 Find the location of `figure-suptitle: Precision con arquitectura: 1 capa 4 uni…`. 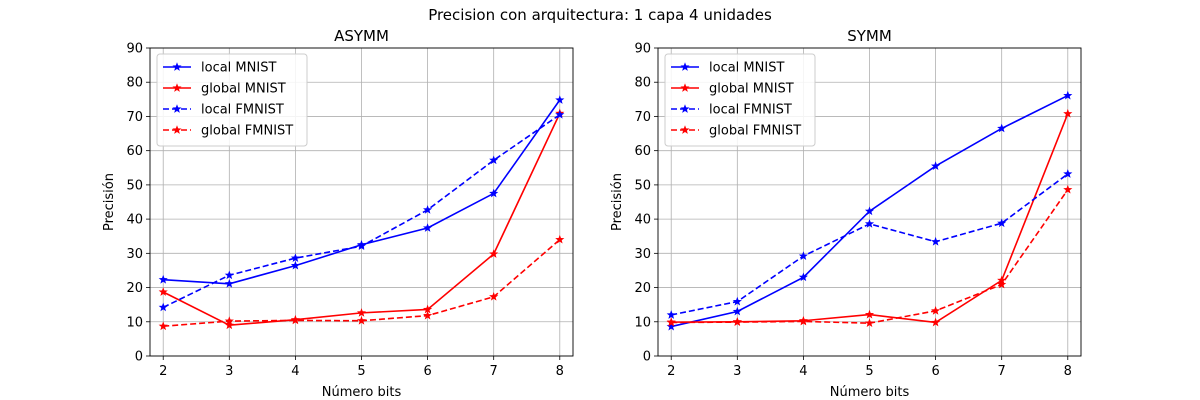

figure-suptitle: Precision con arquitectura: 1 capa 4 uni… is located at coordinates (600, 15).